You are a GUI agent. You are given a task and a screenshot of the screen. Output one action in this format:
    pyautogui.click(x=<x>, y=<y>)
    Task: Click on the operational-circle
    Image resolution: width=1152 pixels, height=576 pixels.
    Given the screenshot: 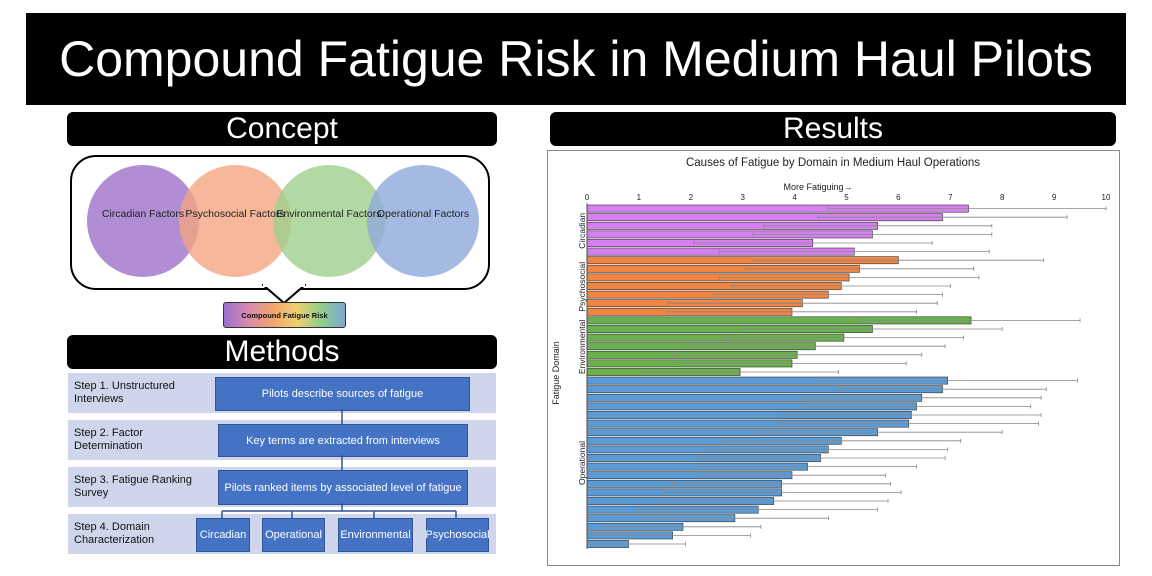 What is the action you would take?
    pyautogui.click(x=423, y=221)
    